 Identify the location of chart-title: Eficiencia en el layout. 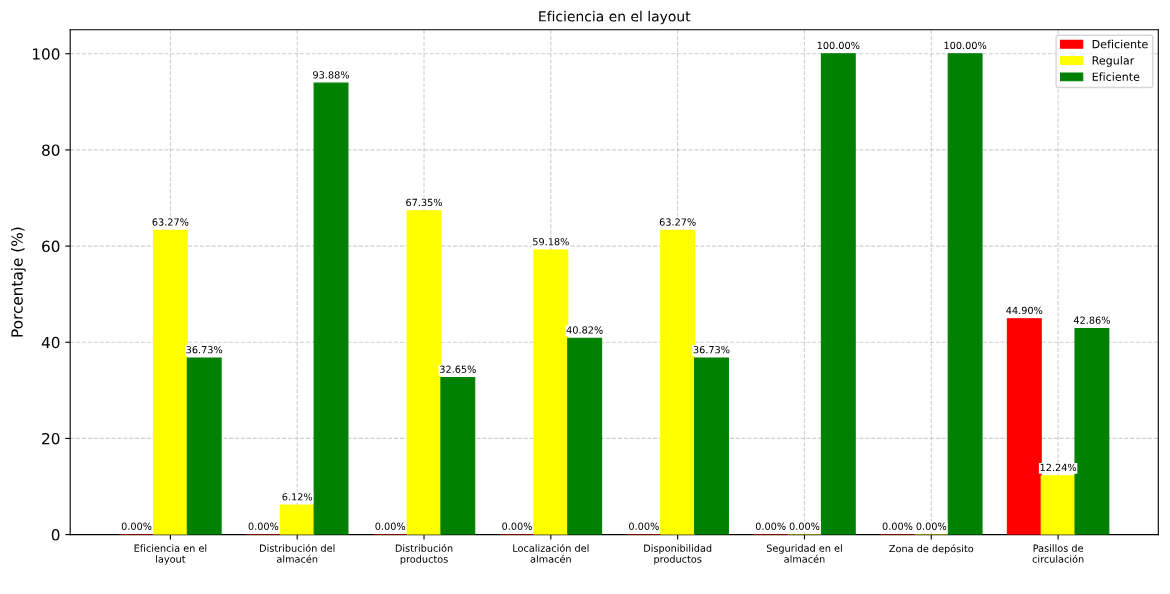
(615, 17).